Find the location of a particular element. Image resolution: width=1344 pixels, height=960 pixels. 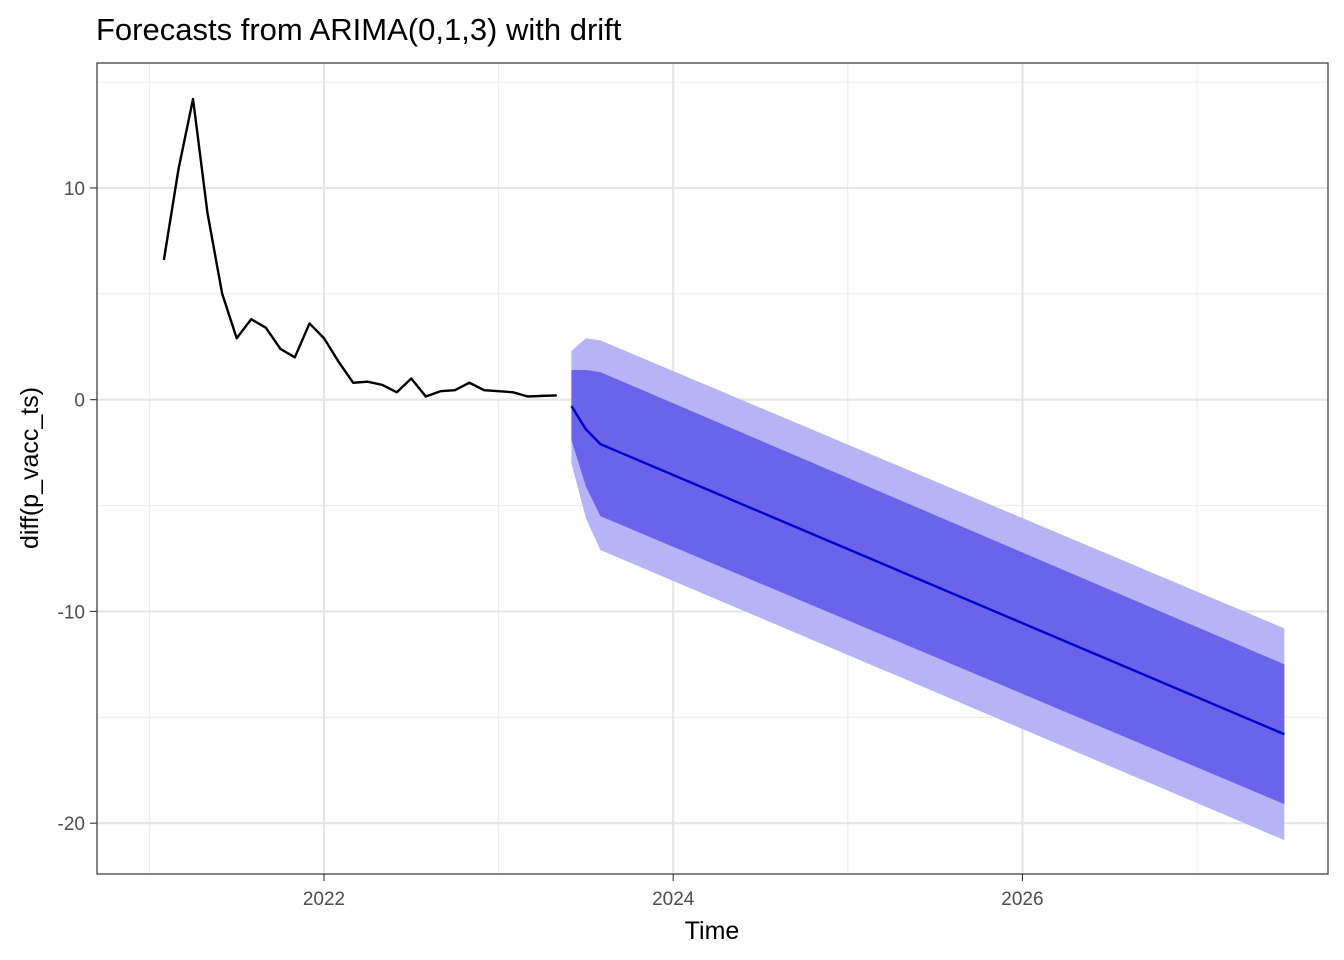

chart-title: Forecasts from ARIMA(0,1,3) with drift is located at coordinates (359, 29).